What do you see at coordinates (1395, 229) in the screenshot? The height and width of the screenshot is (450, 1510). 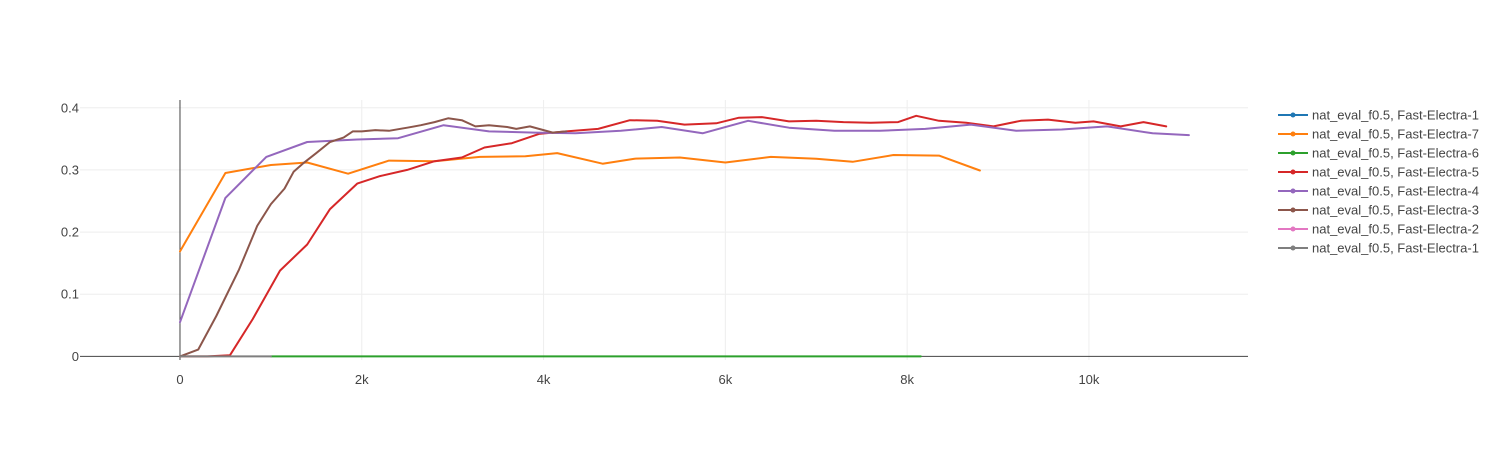 I see `legend-label: nat_eval_f0.5, Fast-Electra-2` at bounding box center [1395, 229].